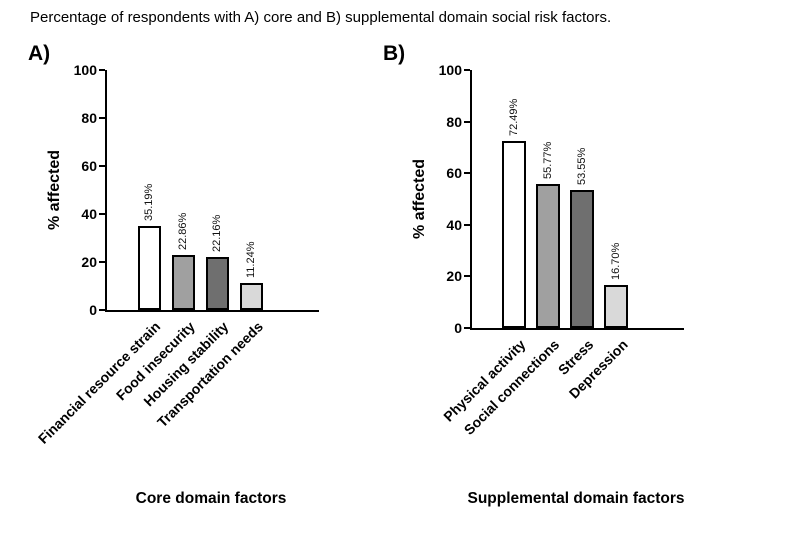 Image resolution: width=800 pixels, height=537 pixels. I want to click on panel-a-label: A), so click(39, 53).